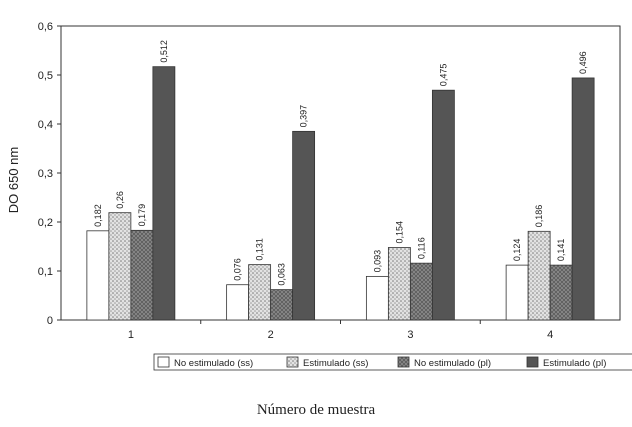 Image resolution: width=632 pixels, height=427 pixels. What do you see at coordinates (583, 62) in the screenshot?
I see `data-label: 0,496` at bounding box center [583, 62].